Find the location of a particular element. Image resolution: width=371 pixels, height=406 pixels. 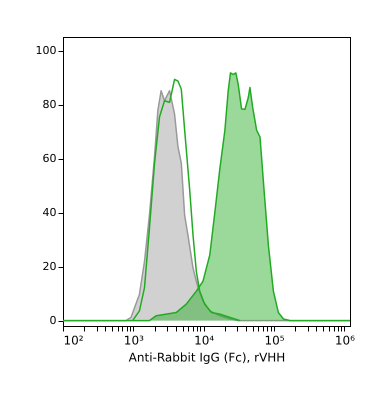

y-tick-label: 40 is located at coordinates (49, 213).